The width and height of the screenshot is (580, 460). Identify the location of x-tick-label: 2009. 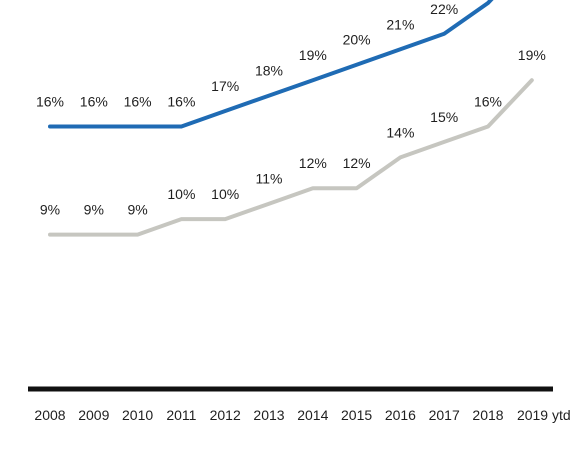
(93, 415).